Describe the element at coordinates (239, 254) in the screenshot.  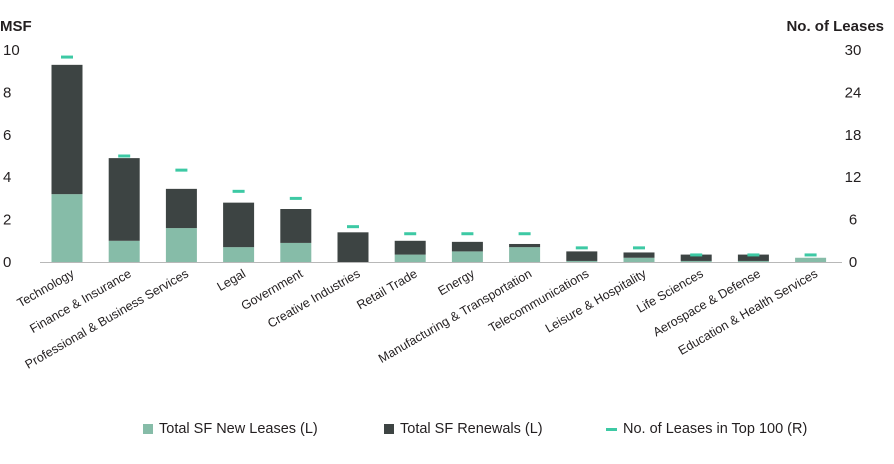
I see `bar-new-leases-legal` at that location.